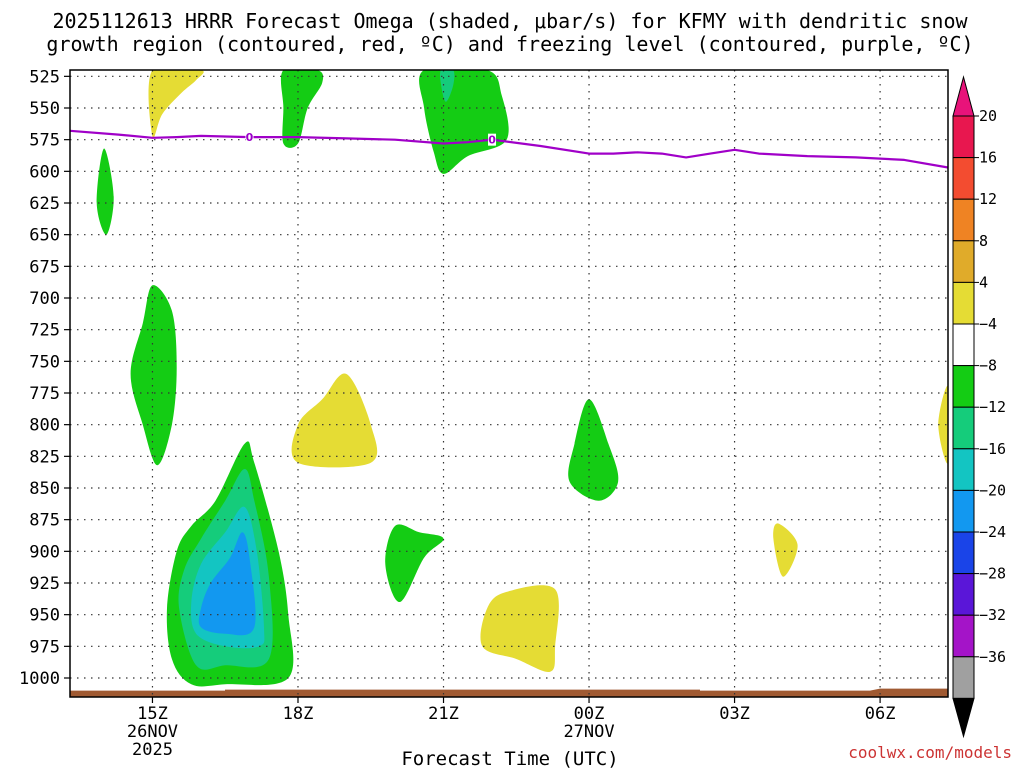 This screenshot has width=1024, height=768. I want to click on colorbar-label-1: 16, so click(988, 158).